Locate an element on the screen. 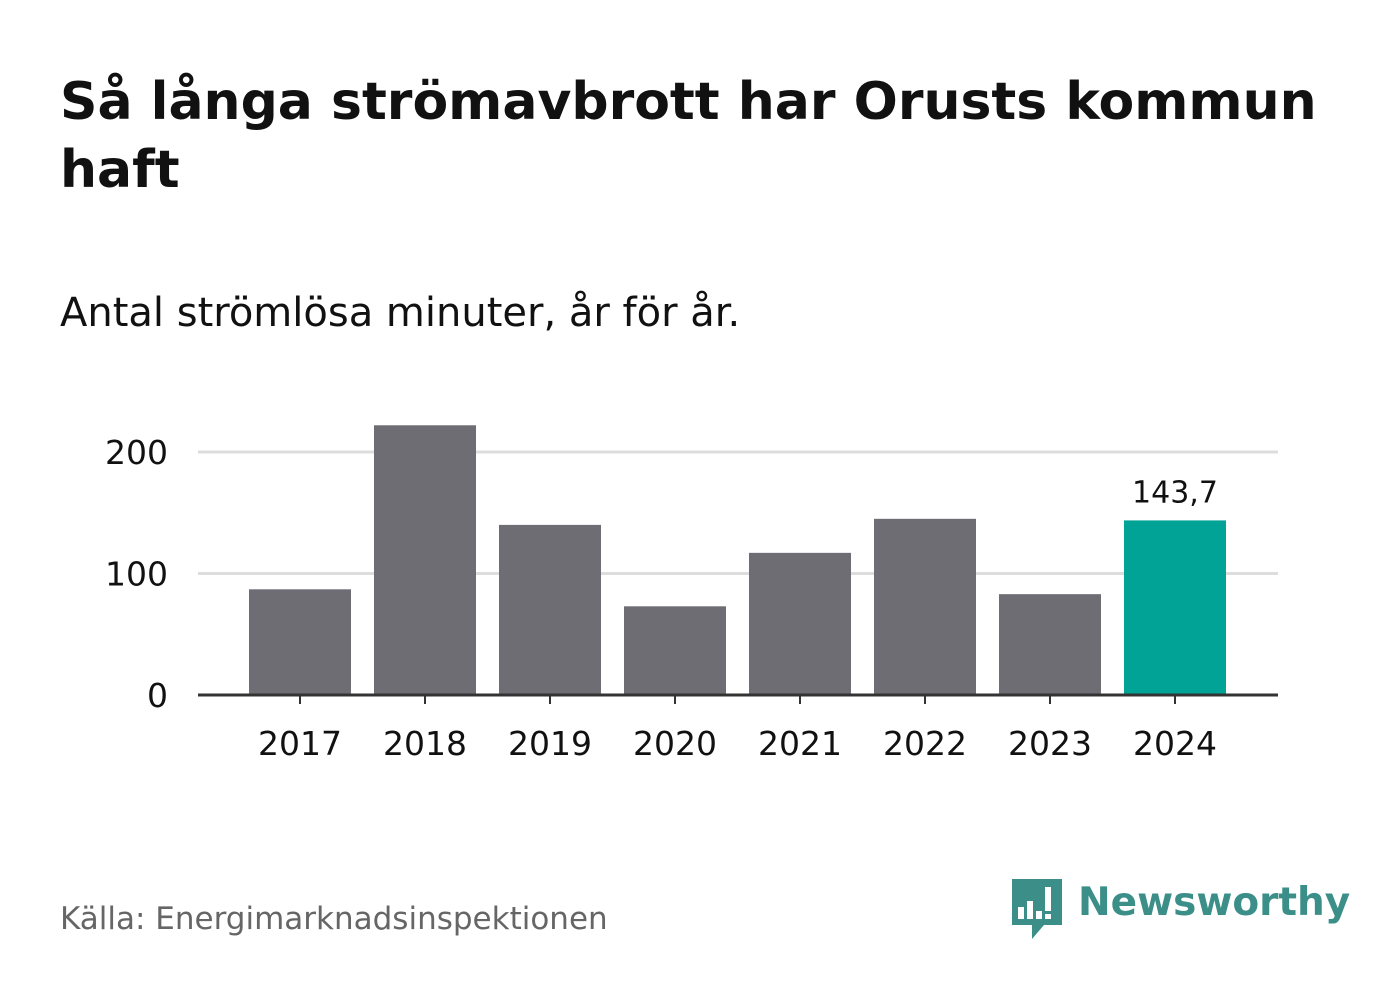 This screenshot has width=1382, height=999. data-labels: 143,7 is located at coordinates (1175, 492).